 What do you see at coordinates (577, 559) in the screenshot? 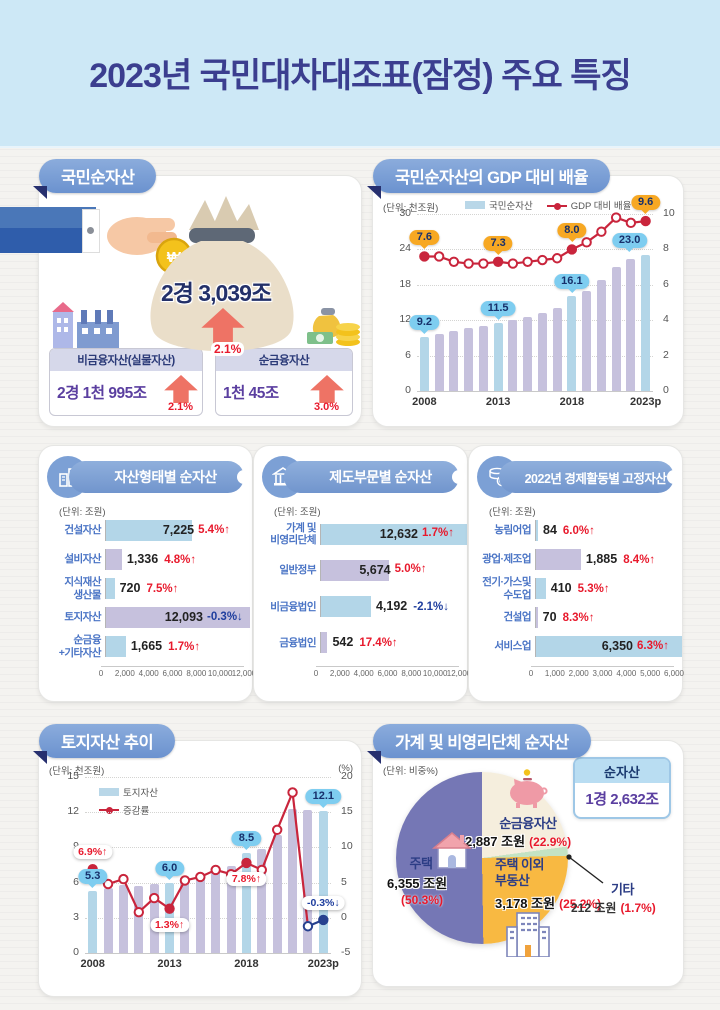
I see `bar-row: 광업·제조업 1,885 8.4%↑` at bounding box center [577, 559].